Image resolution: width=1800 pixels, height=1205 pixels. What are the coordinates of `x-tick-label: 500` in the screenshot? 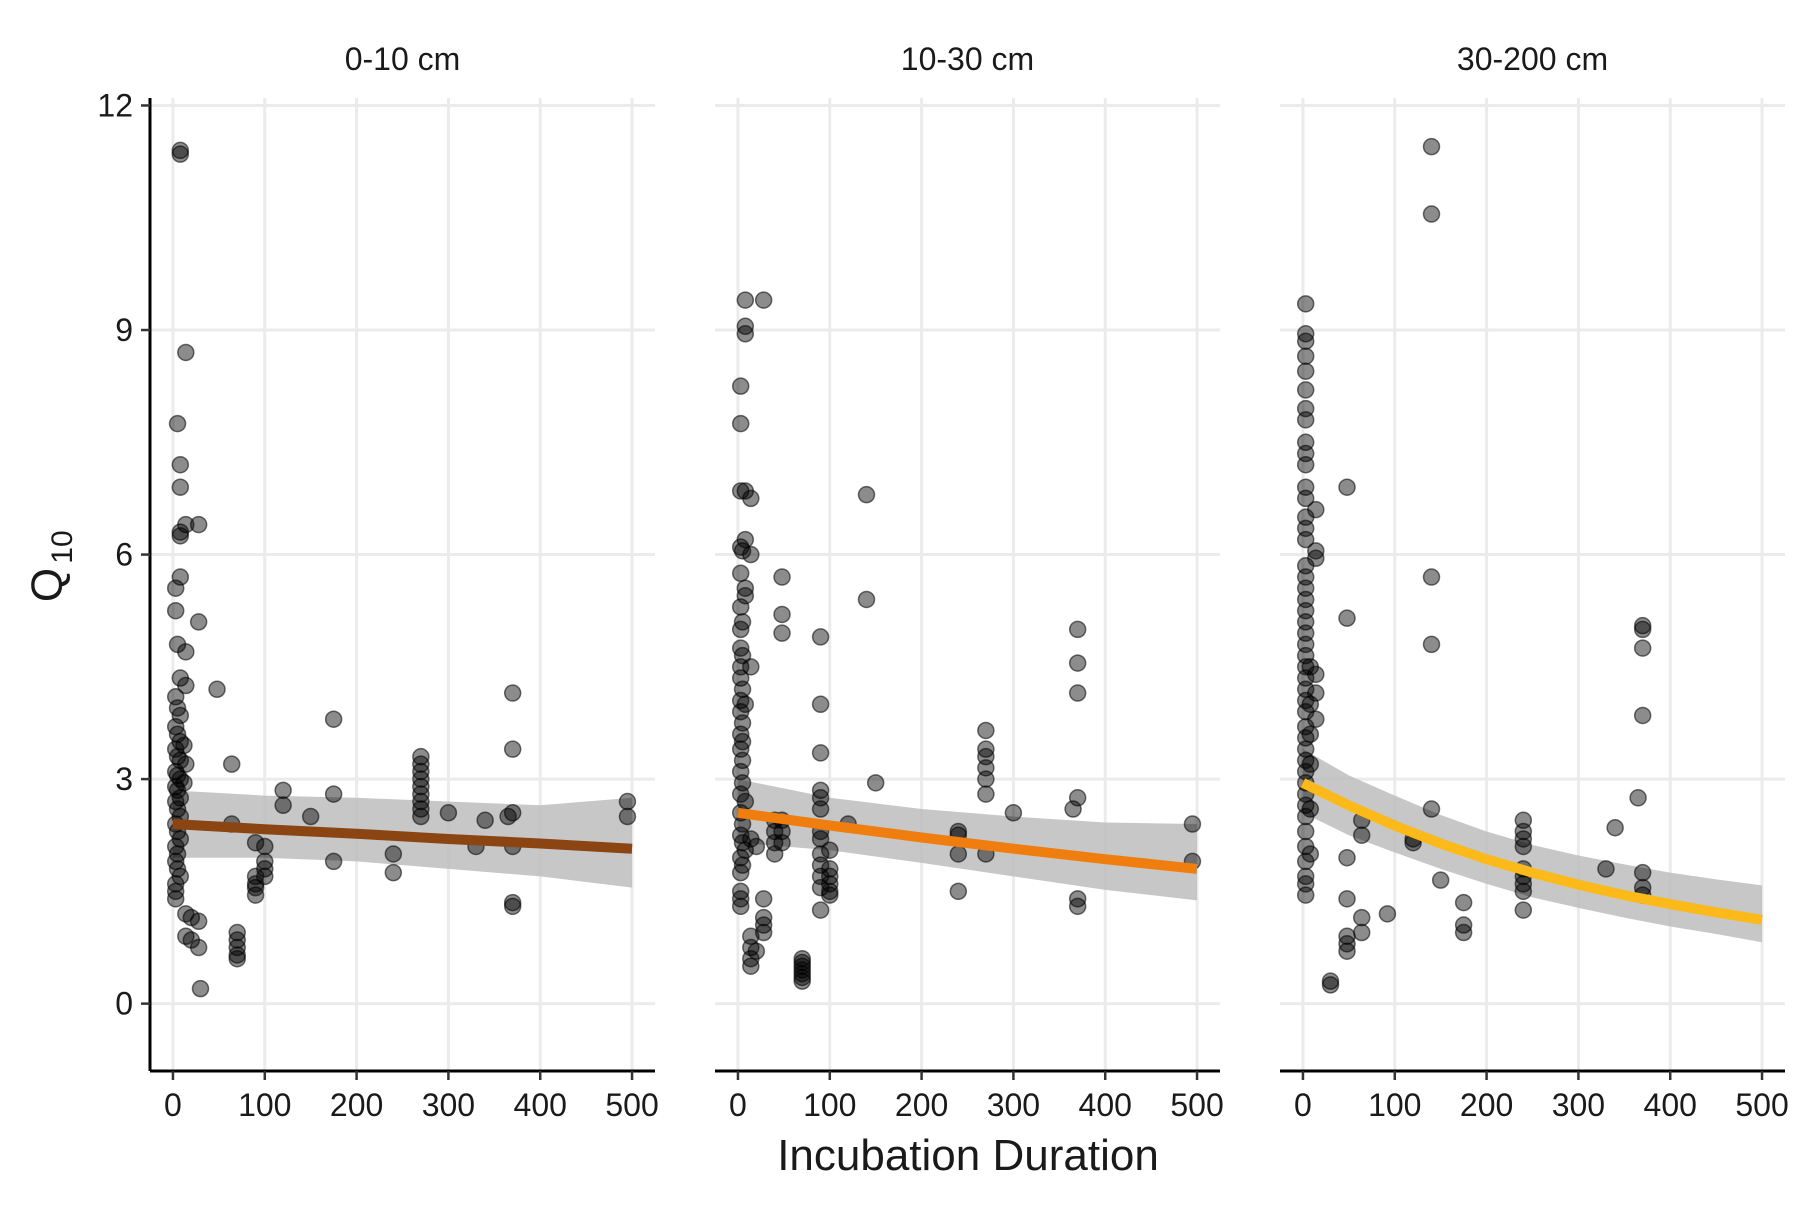 It's located at (1761, 1105).